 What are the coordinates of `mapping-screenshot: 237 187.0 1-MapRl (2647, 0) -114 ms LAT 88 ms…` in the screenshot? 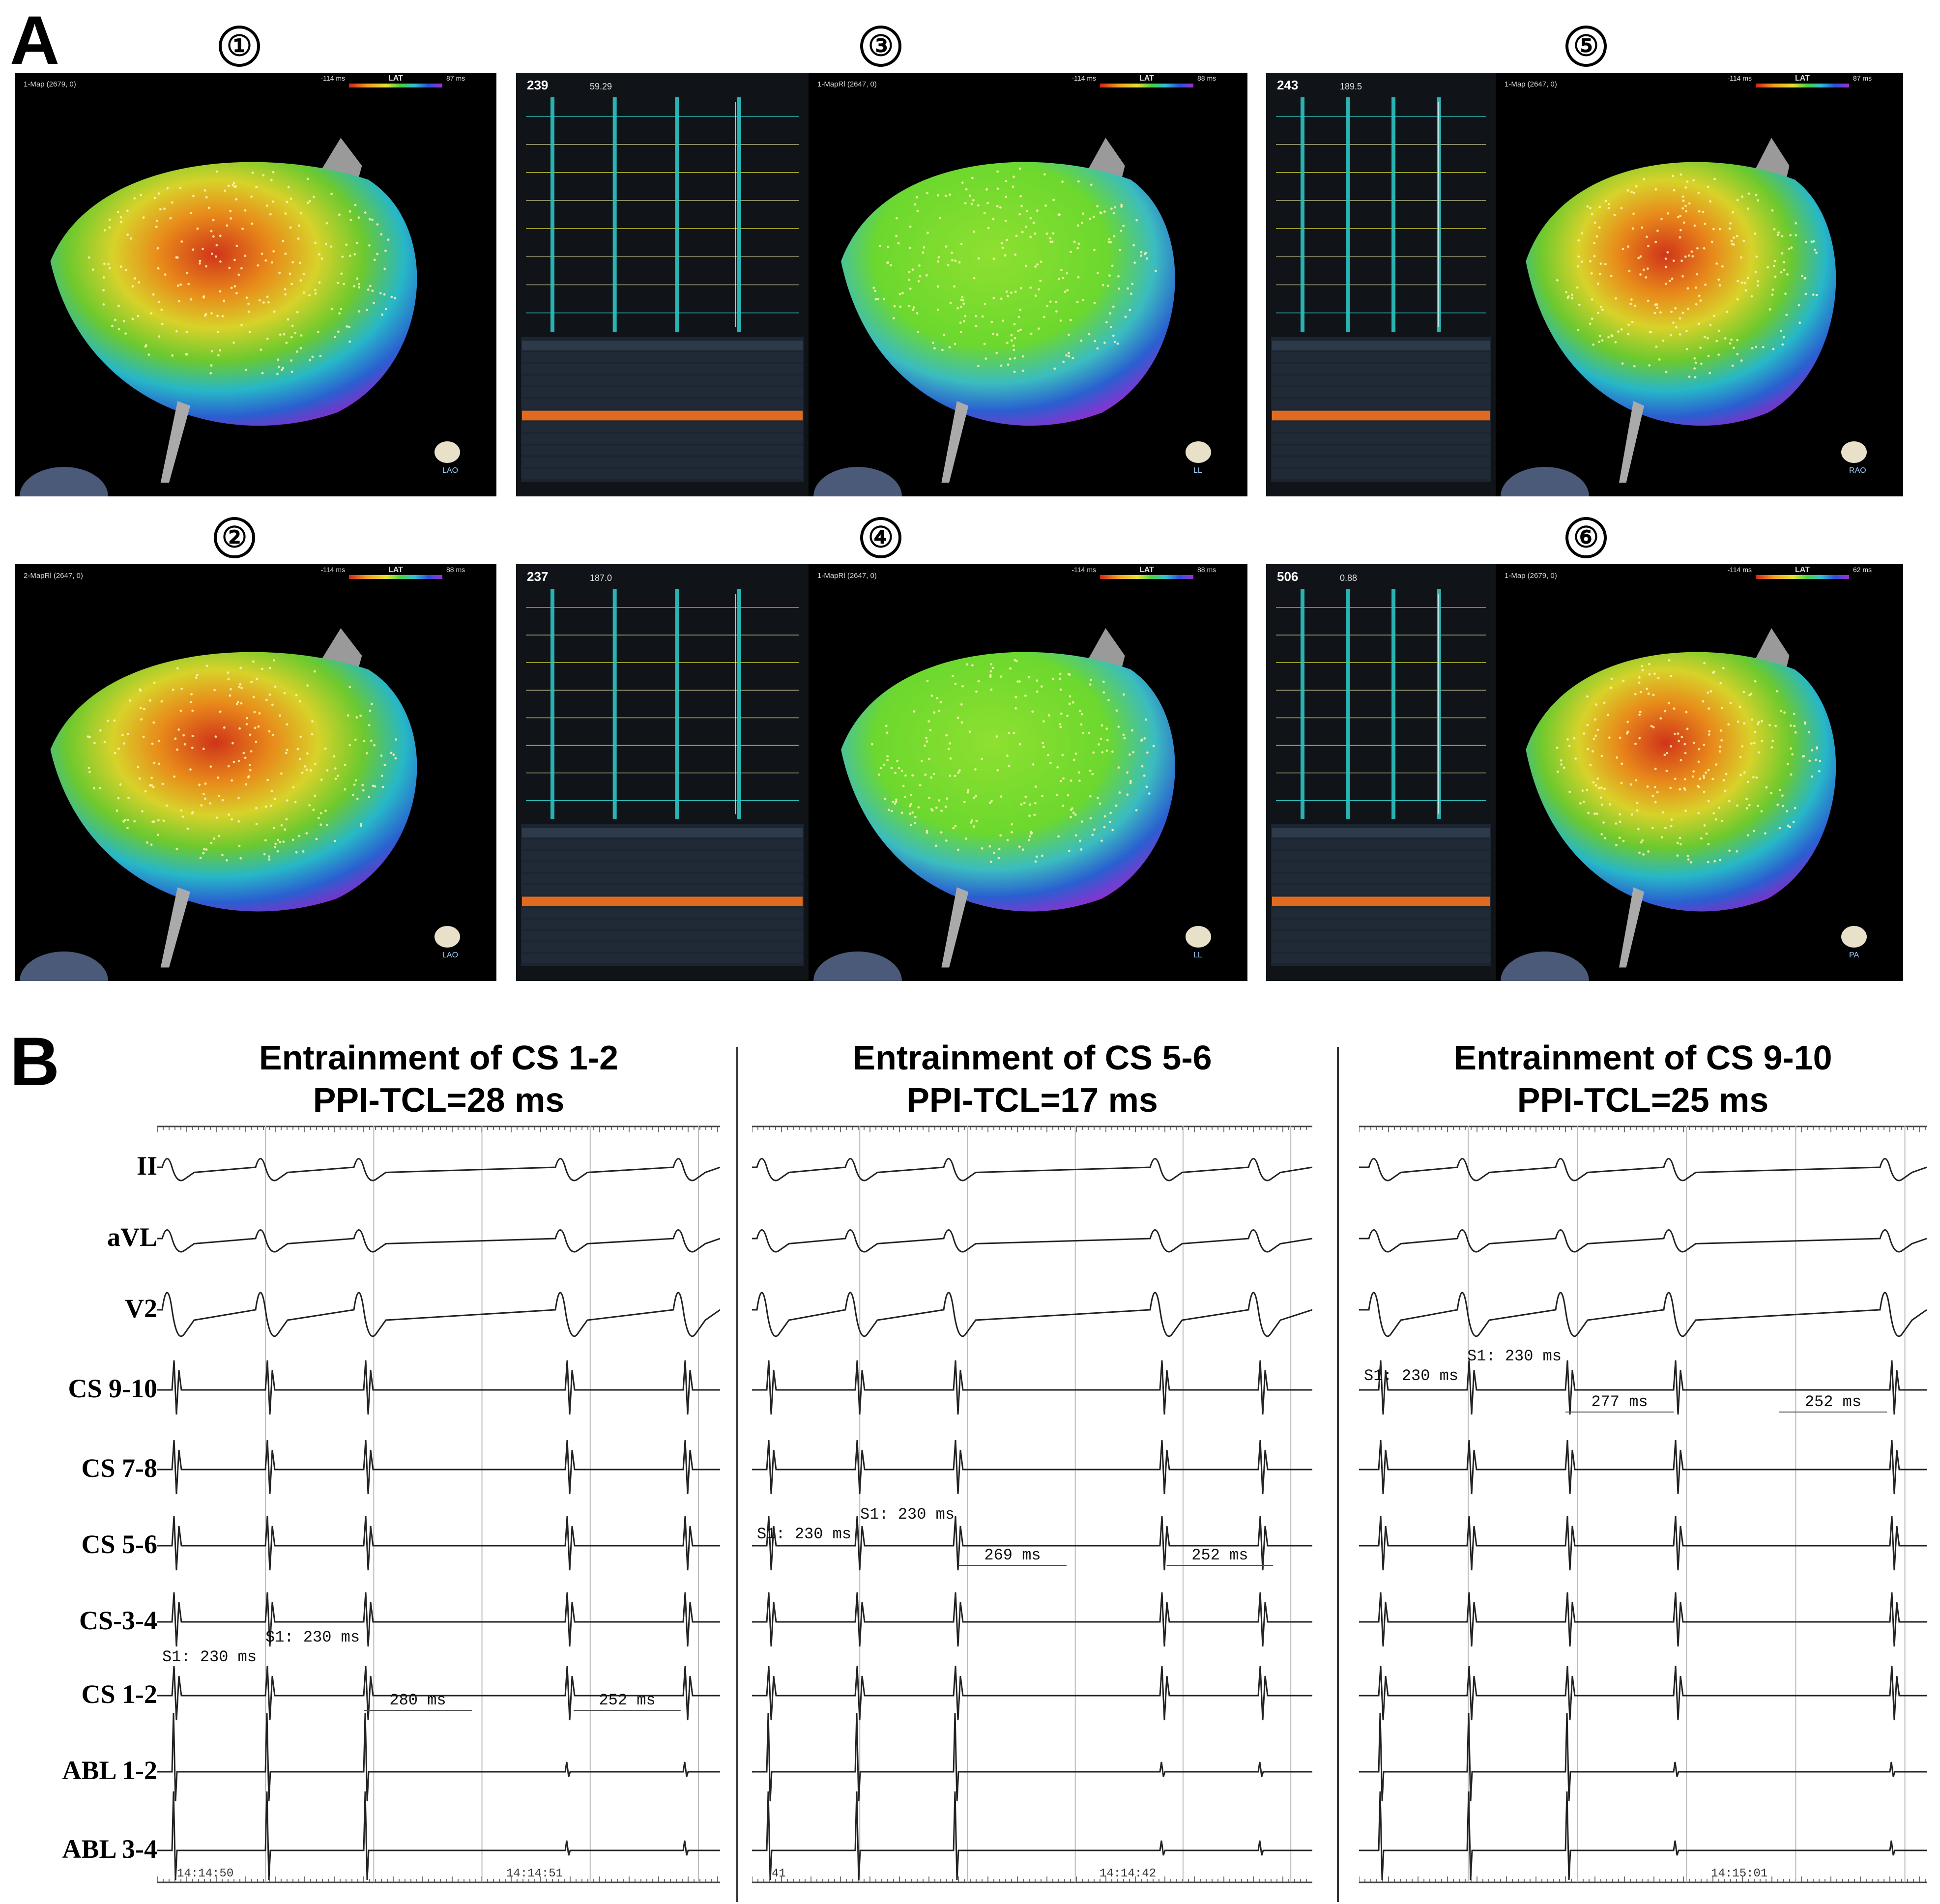 It's located at (881, 772).